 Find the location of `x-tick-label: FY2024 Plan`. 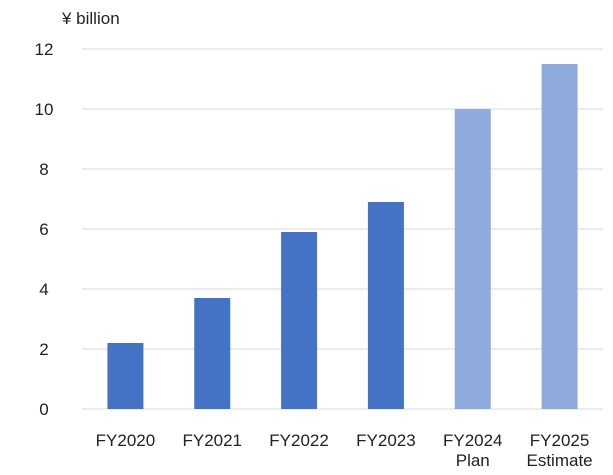

x-tick-label: FY2024 Plan is located at coordinates (473, 450).